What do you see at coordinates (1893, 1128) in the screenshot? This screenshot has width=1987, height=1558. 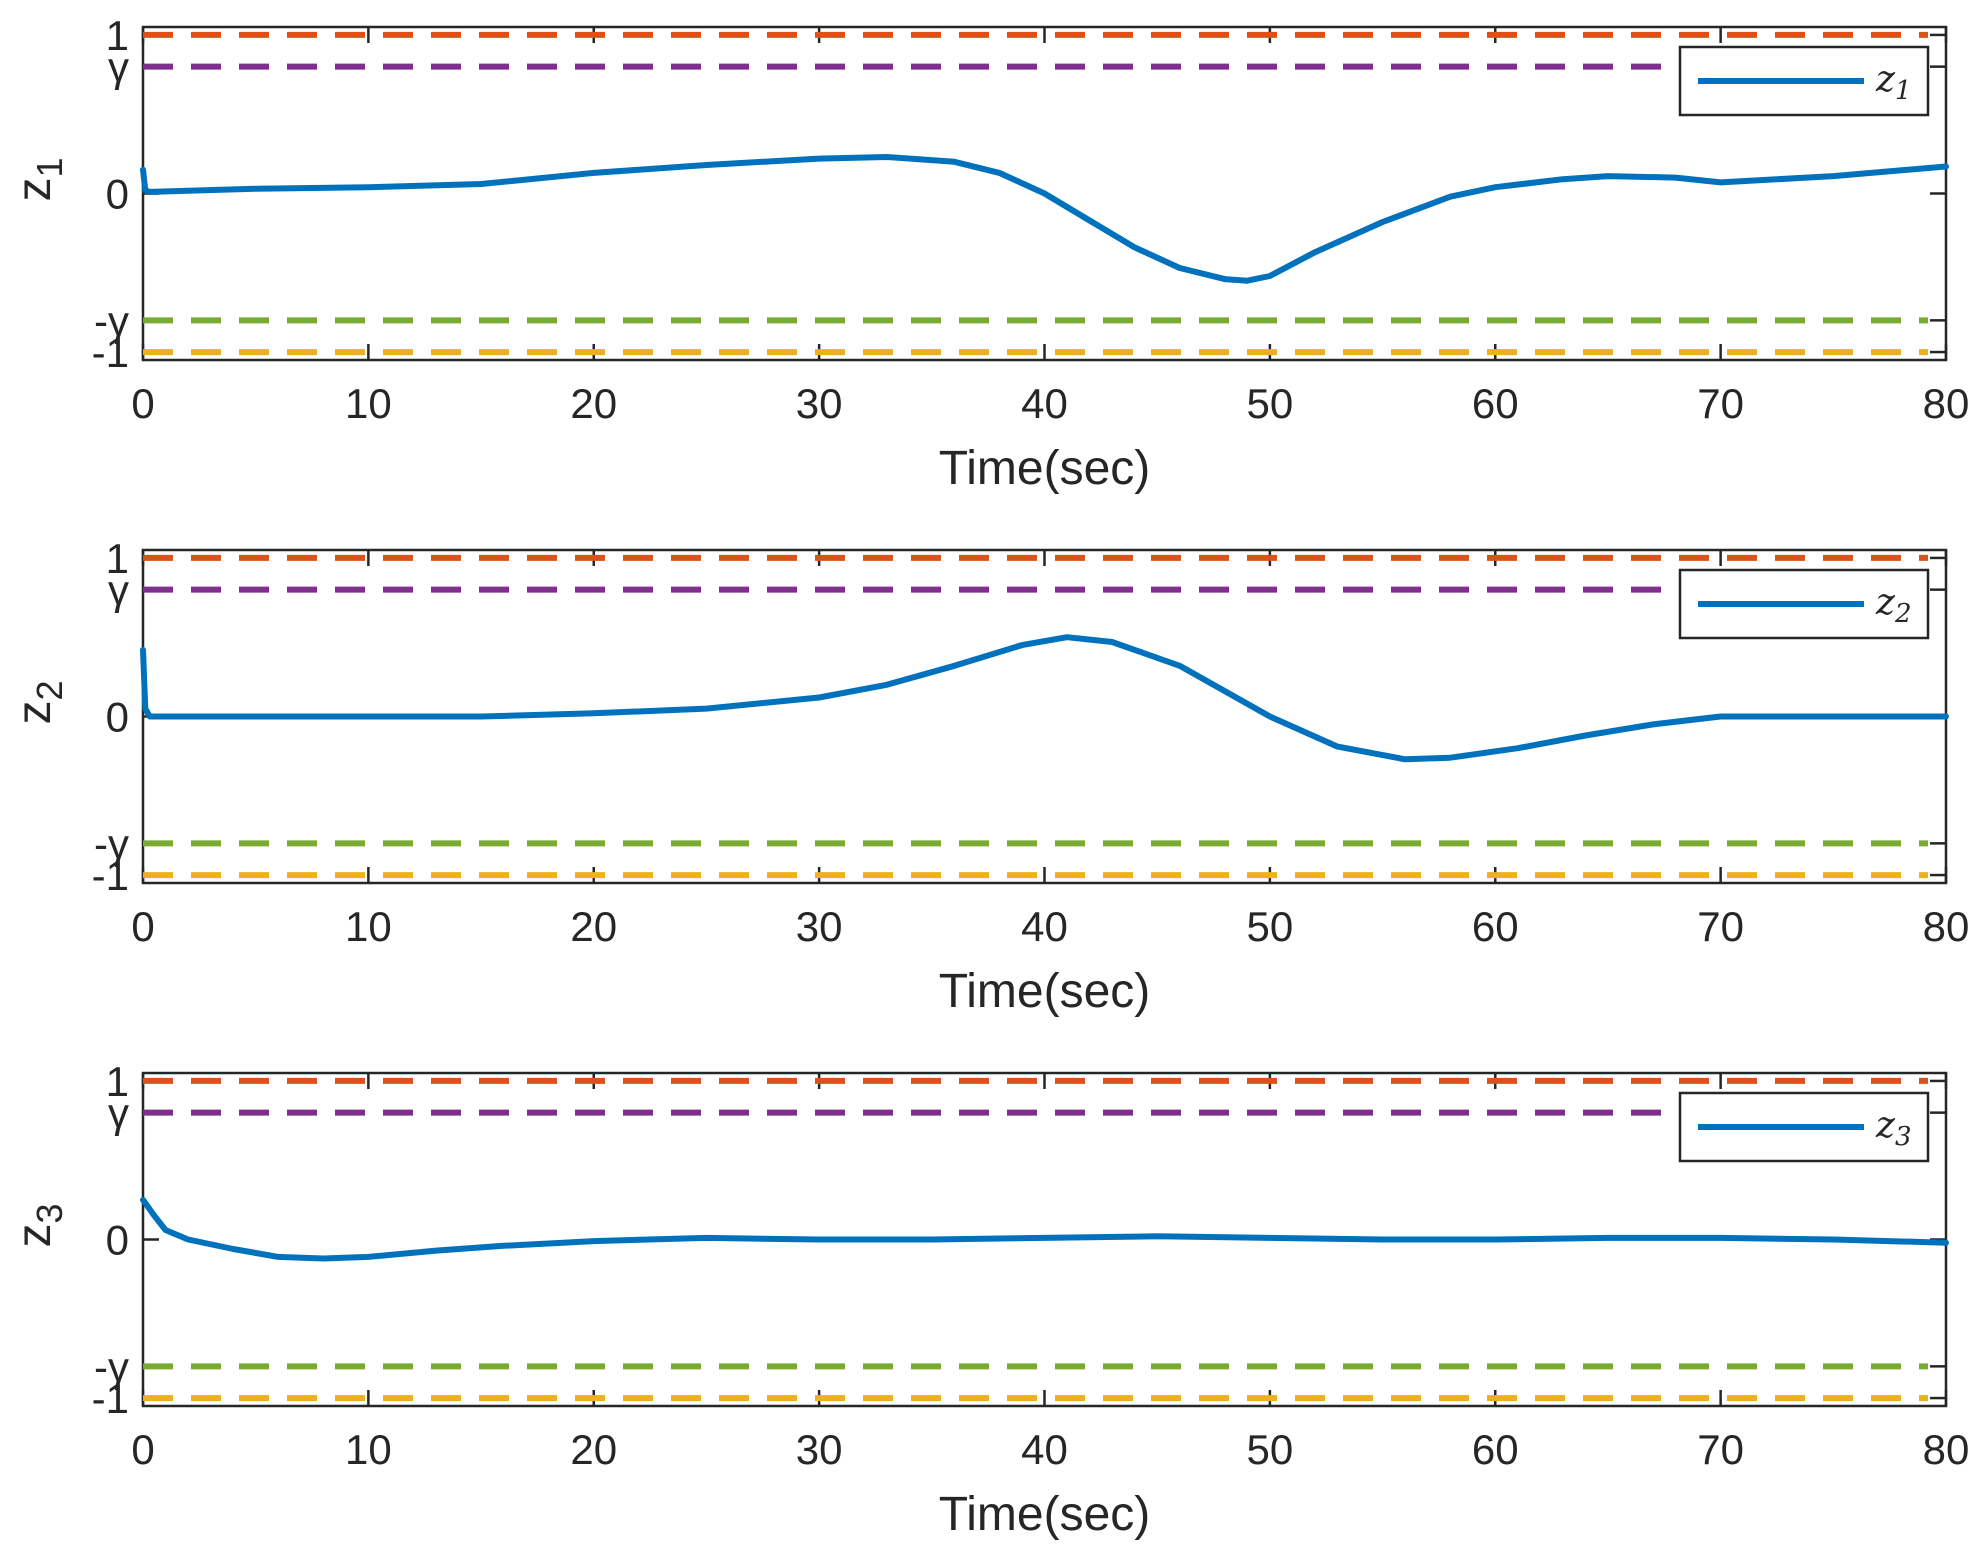 I see `legend-label: z3` at bounding box center [1893, 1128].